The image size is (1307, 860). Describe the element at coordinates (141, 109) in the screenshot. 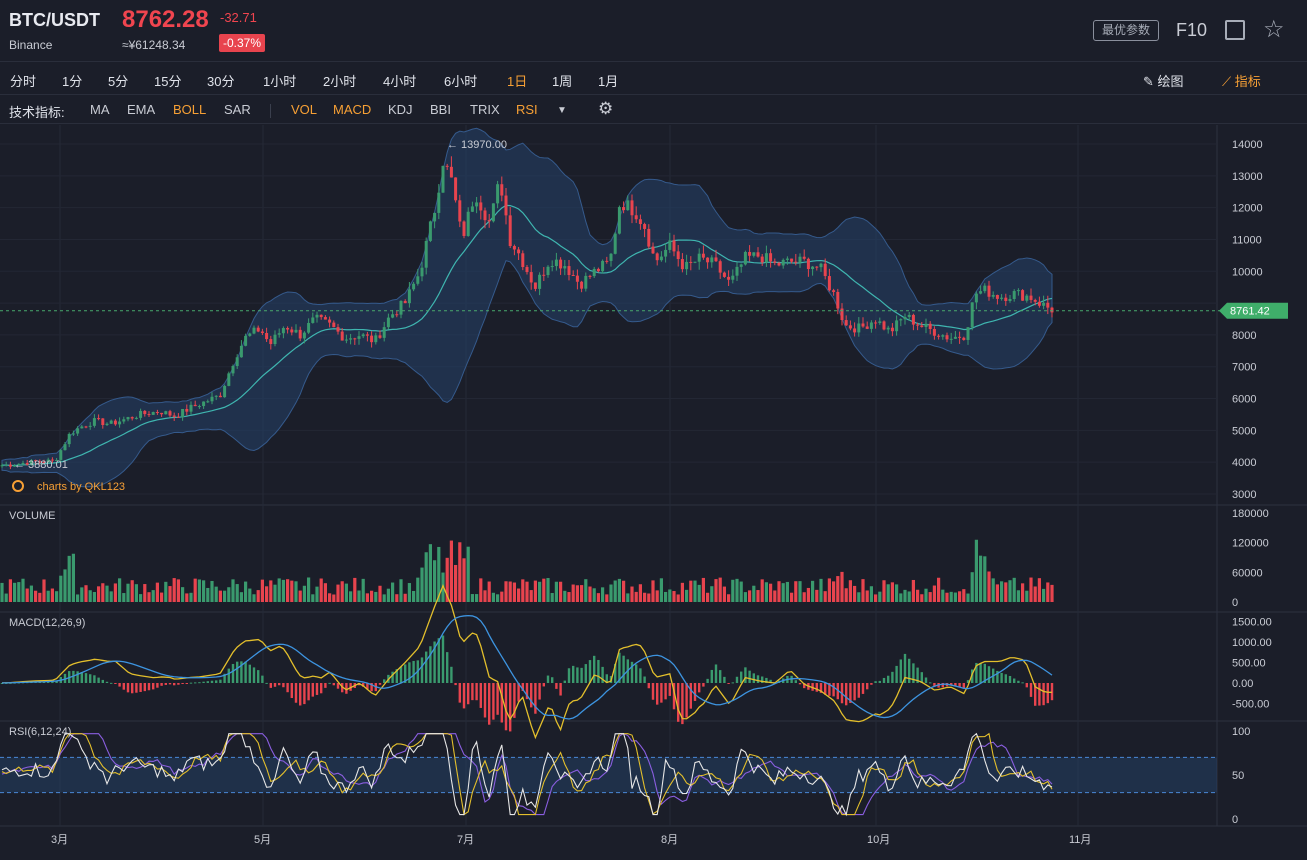

I see `indicator-ema: EMA` at that location.